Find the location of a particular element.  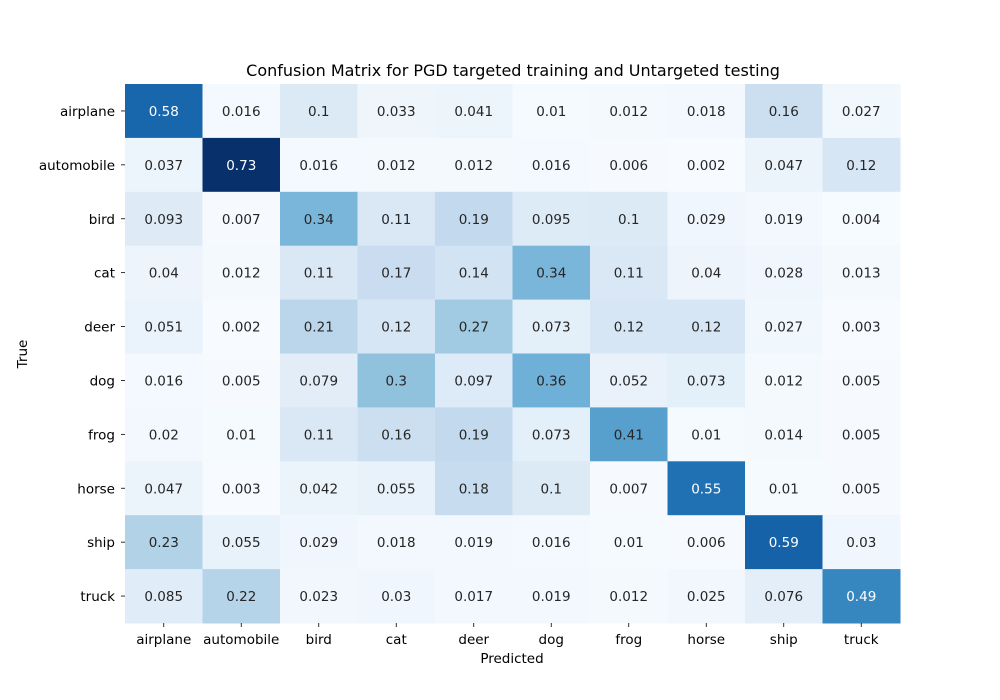

cell-value-label: 0.023 is located at coordinates (318, 597).